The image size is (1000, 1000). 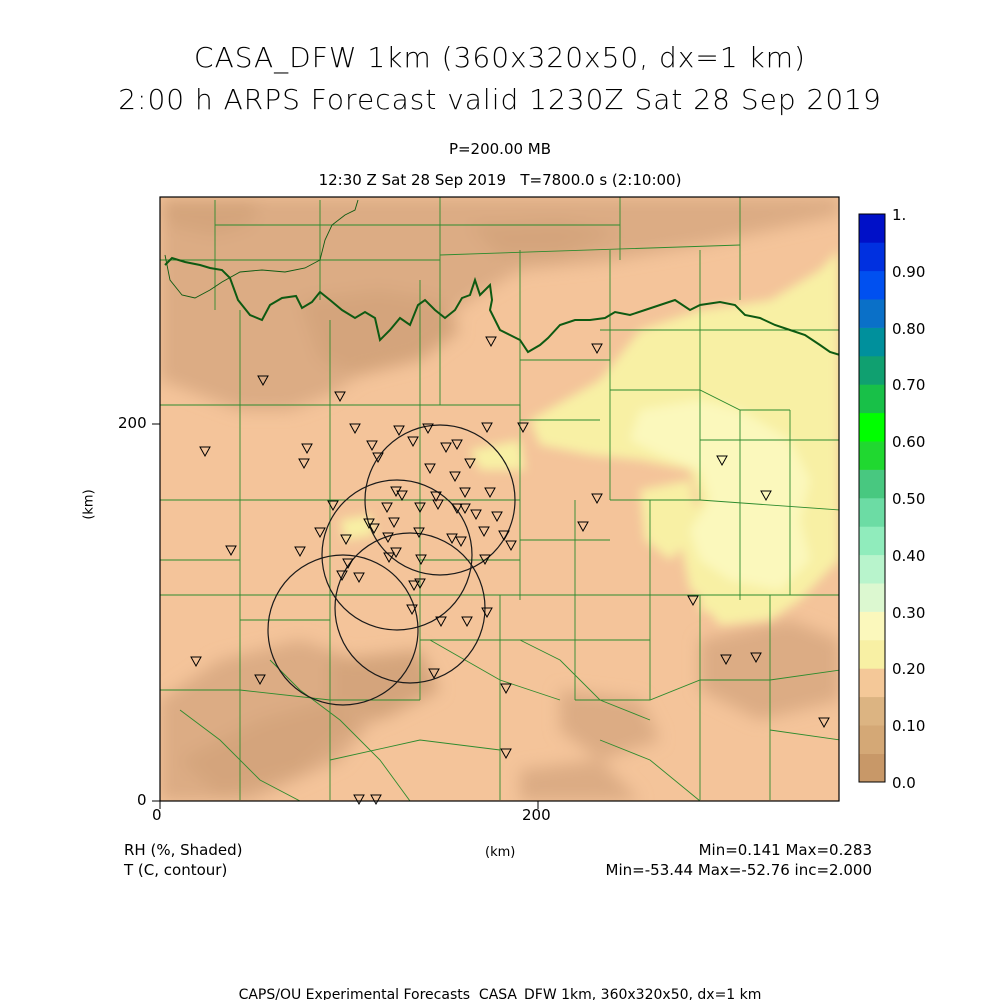 What do you see at coordinates (738, 870) in the screenshot?
I see `contour-field-stats: Min=-53.44 Max=-52.76 inc=2.000` at bounding box center [738, 870].